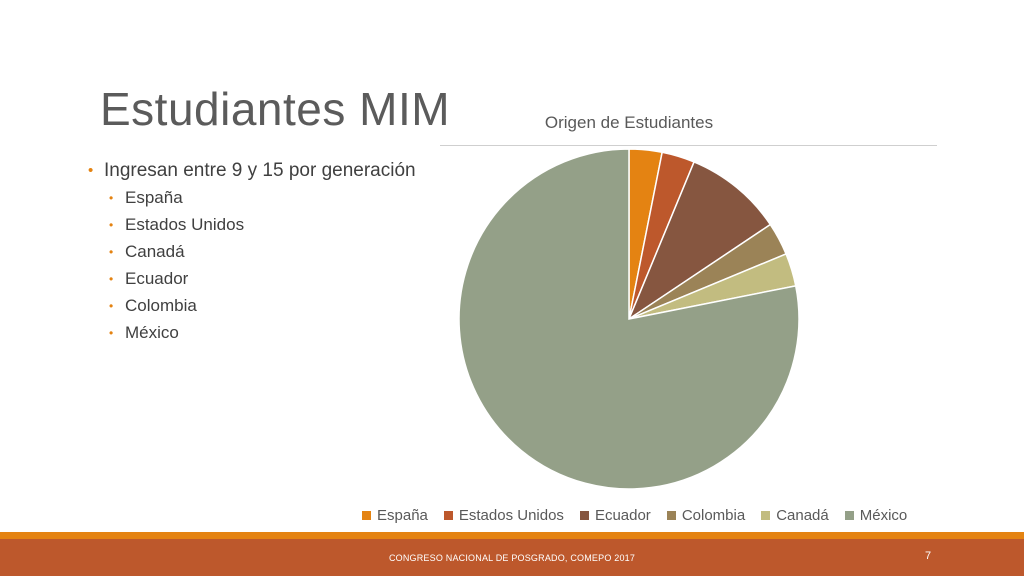  What do you see at coordinates (262, 197) in the screenshot?
I see `bullet-sub-item: • España` at bounding box center [262, 197].